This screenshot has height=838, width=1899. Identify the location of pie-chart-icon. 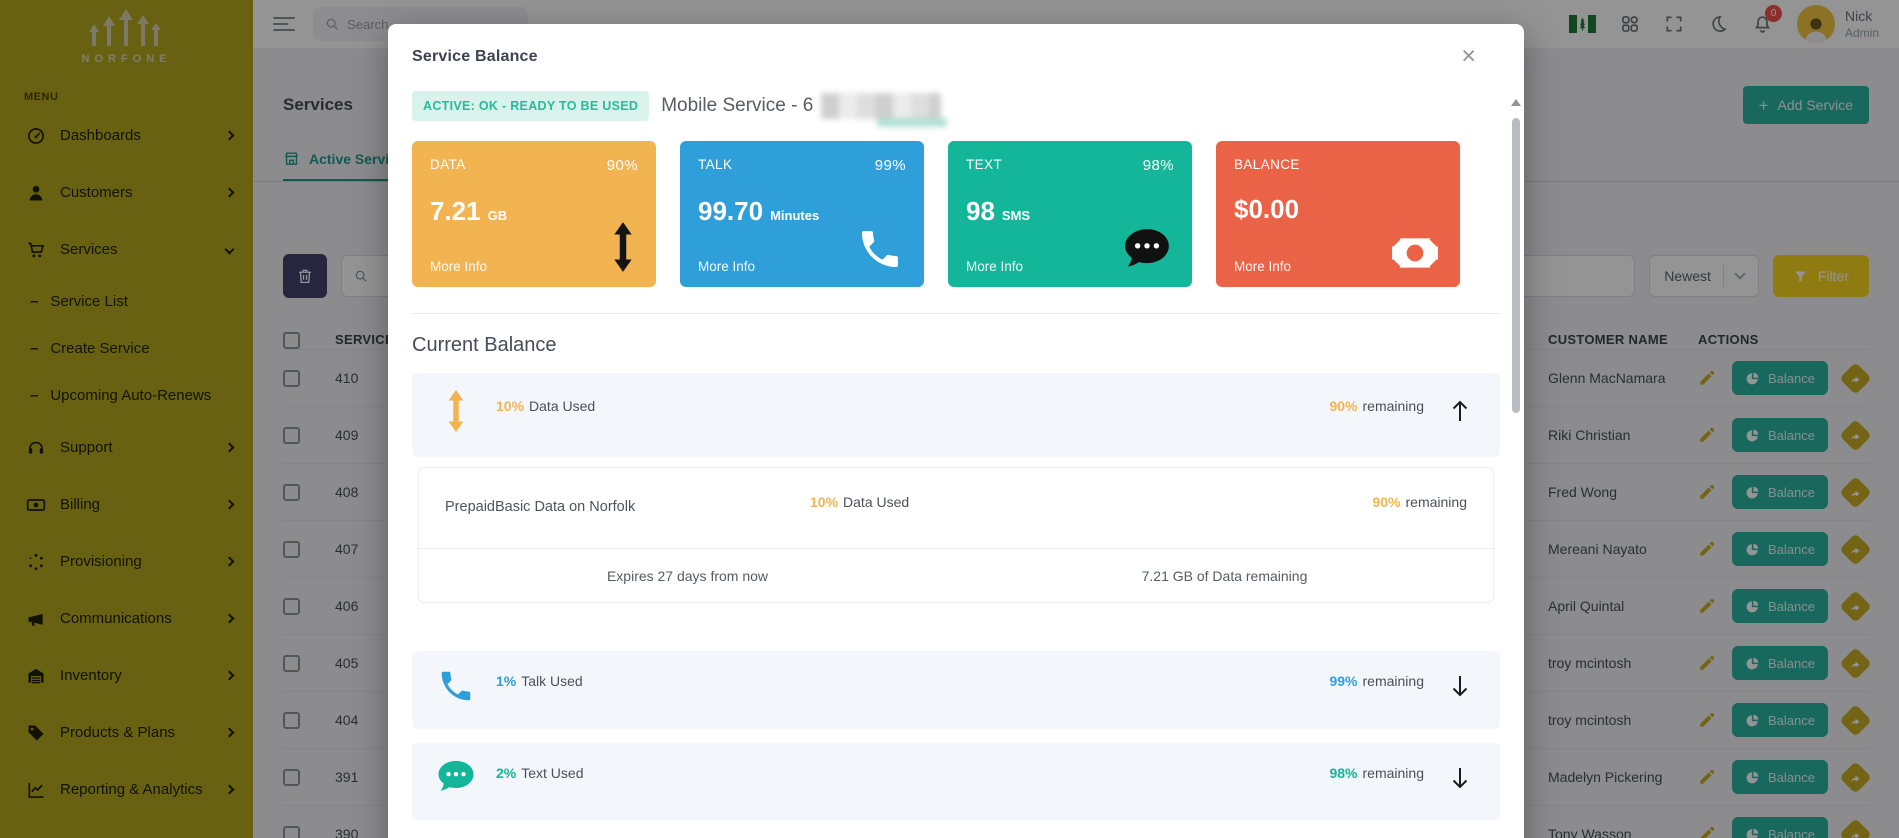
(1752, 492).